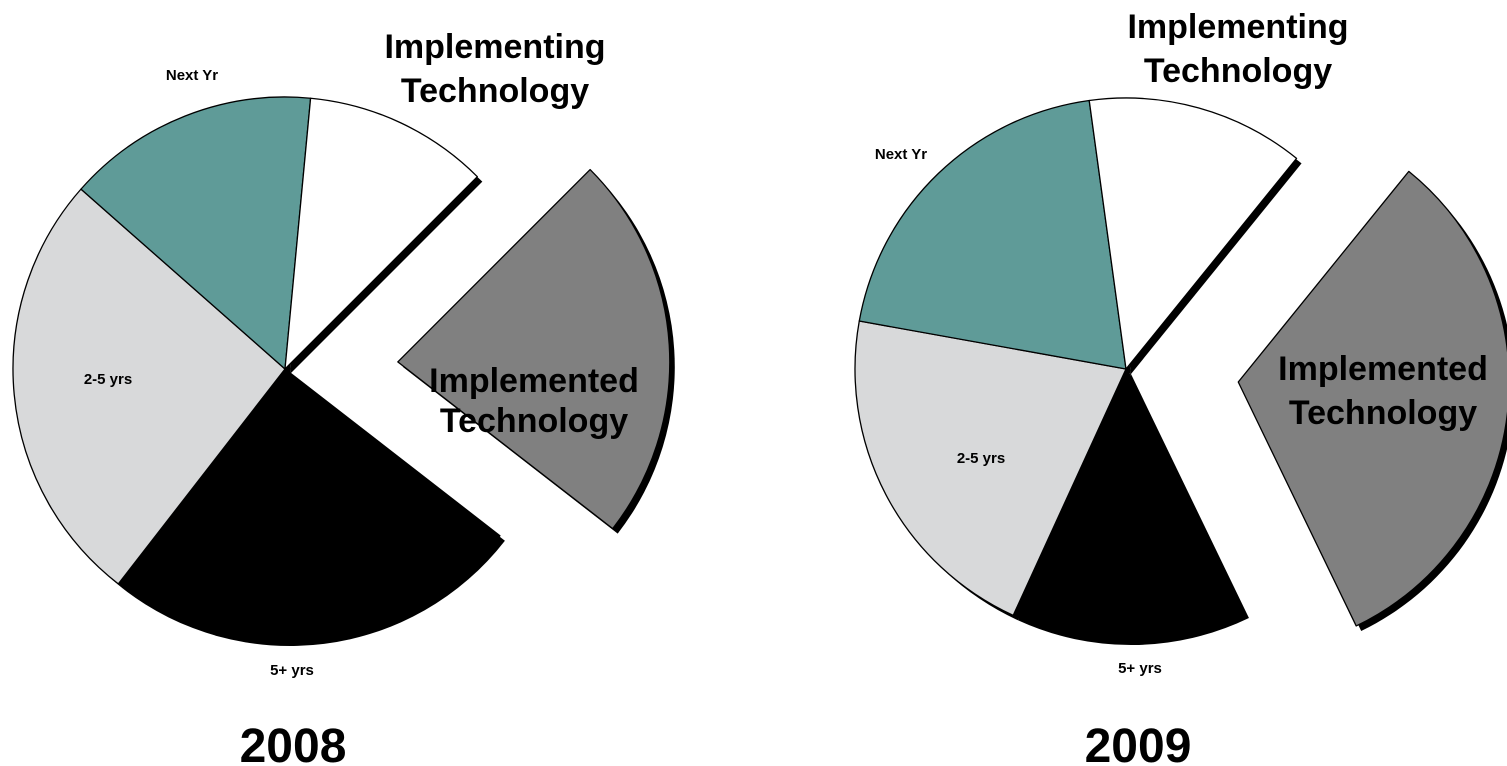 The width and height of the screenshot is (1507, 766). Describe the element at coordinates (1138, 743) in the screenshot. I see `chart-title: 2009` at that location.